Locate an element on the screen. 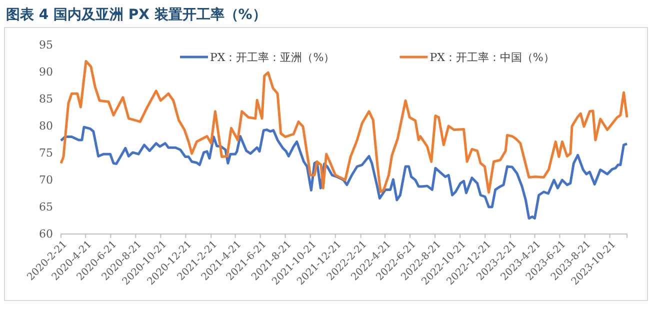 The width and height of the screenshot is (653, 333). y-tick-label: 70 is located at coordinates (46, 180).